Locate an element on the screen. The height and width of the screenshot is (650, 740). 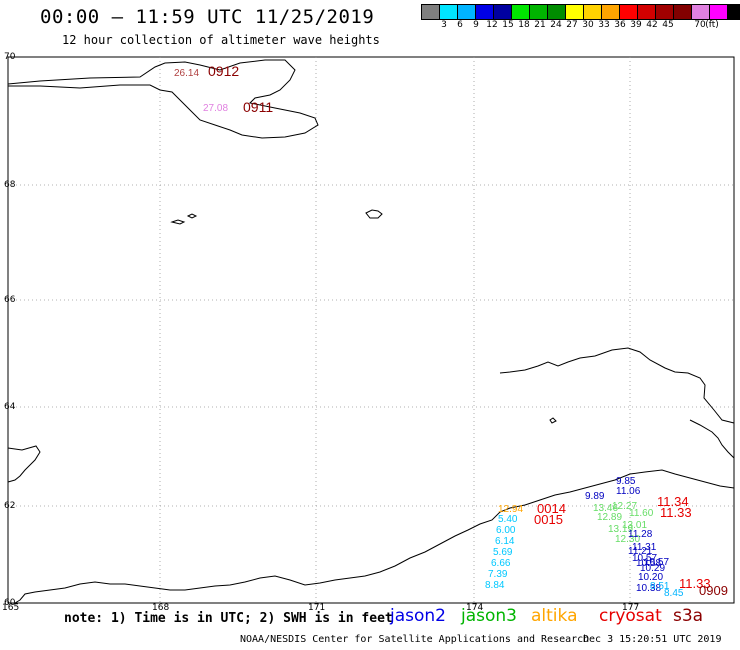
satellite-legend-s3a: s3a is located at coordinates (688, 616).